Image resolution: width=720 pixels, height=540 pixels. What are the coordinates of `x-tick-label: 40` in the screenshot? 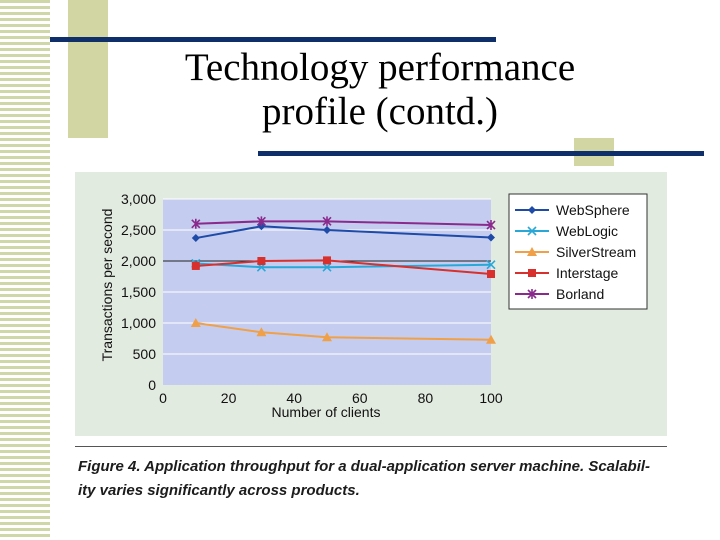 It's located at (294, 398).